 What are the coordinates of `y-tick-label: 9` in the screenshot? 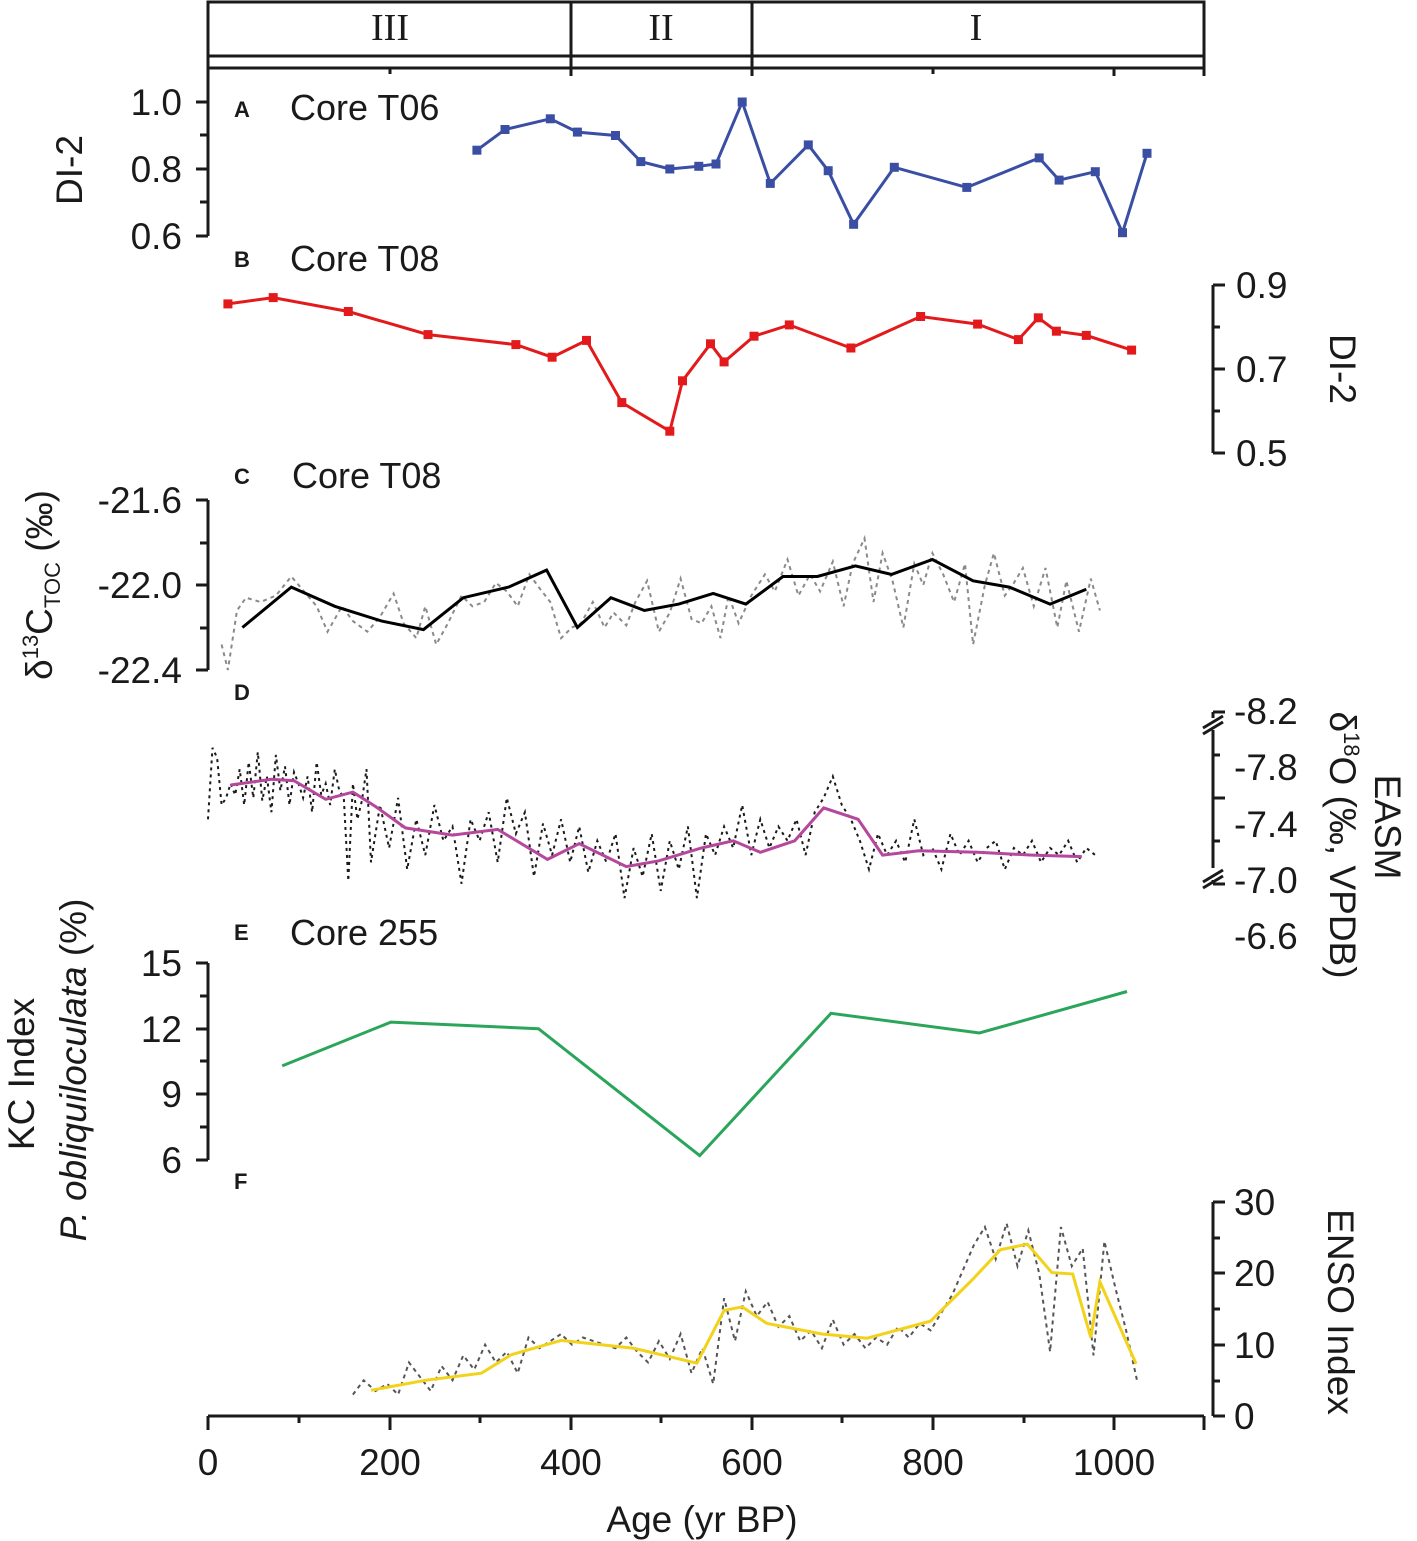 It's located at (171, 1094).